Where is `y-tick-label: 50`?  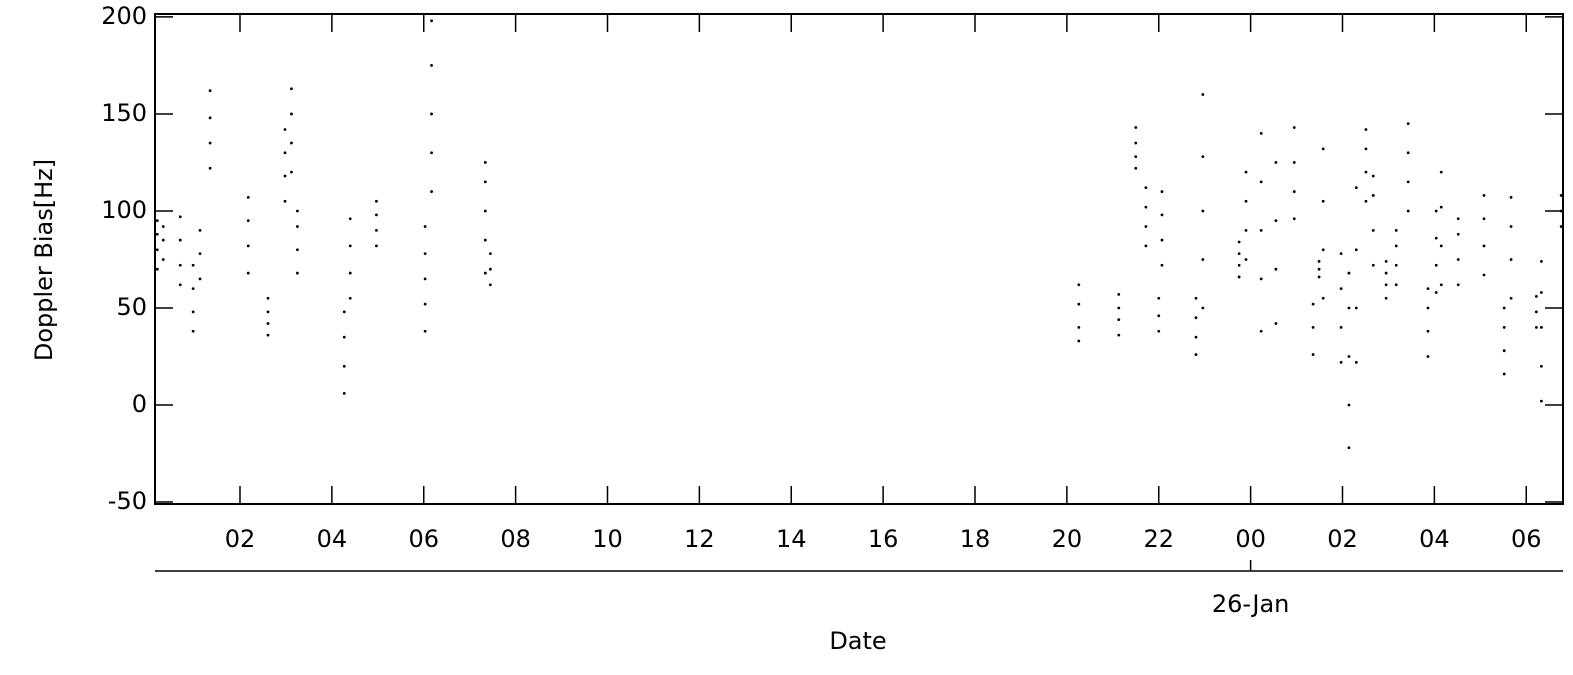
y-tick-label: 50 is located at coordinates (131, 307).